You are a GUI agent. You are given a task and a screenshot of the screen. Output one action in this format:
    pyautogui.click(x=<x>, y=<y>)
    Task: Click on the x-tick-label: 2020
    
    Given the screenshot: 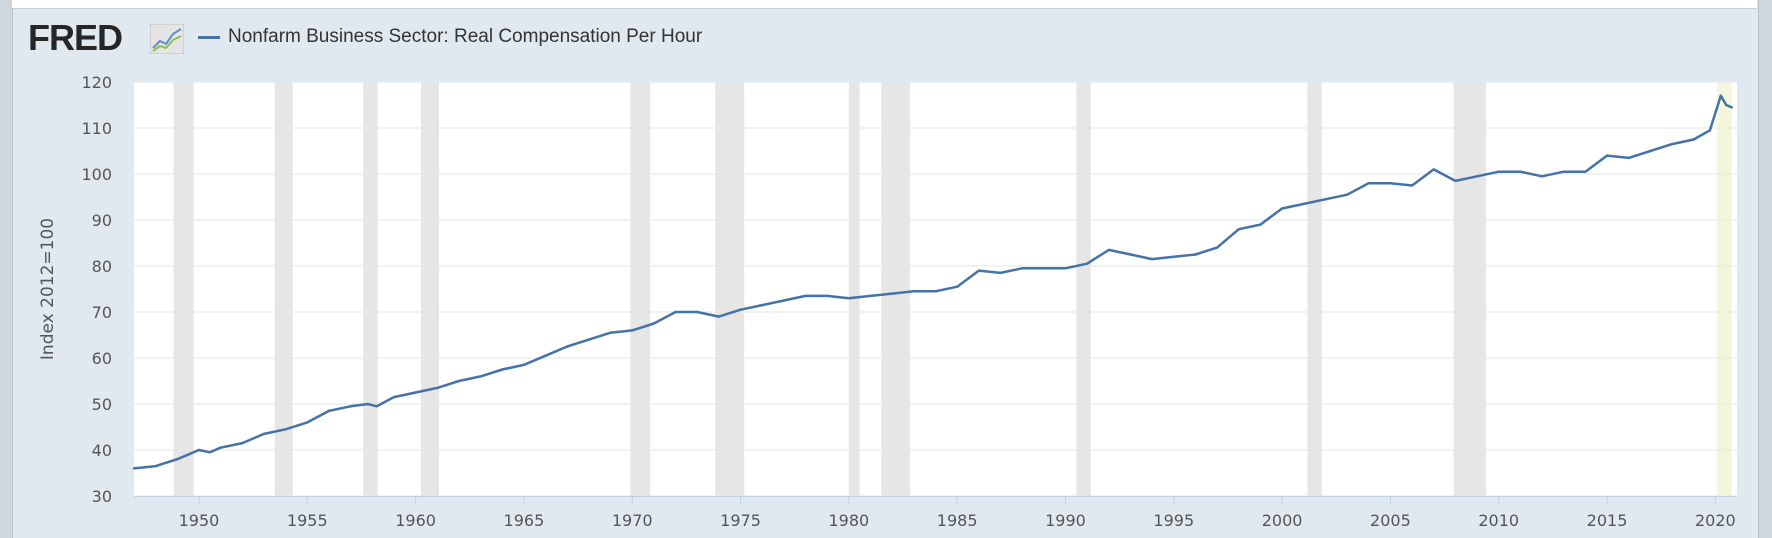 What is the action you would take?
    pyautogui.click(x=1715, y=520)
    